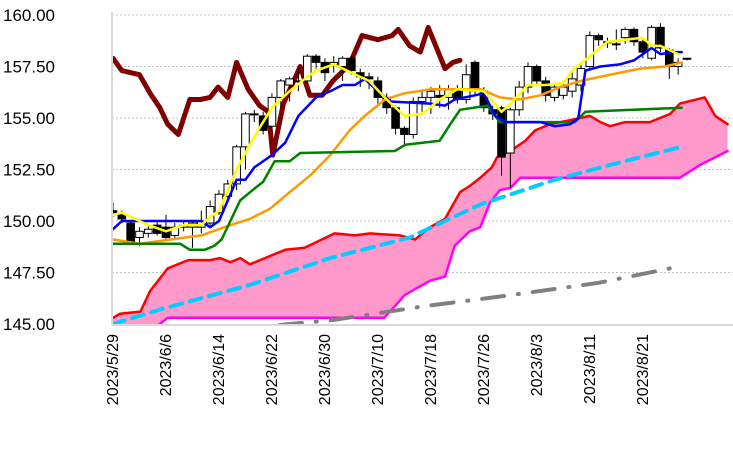 The height and width of the screenshot is (457, 733). Describe the element at coordinates (113, 369) in the screenshot. I see `x-tick-label: 2023/5/29` at that location.